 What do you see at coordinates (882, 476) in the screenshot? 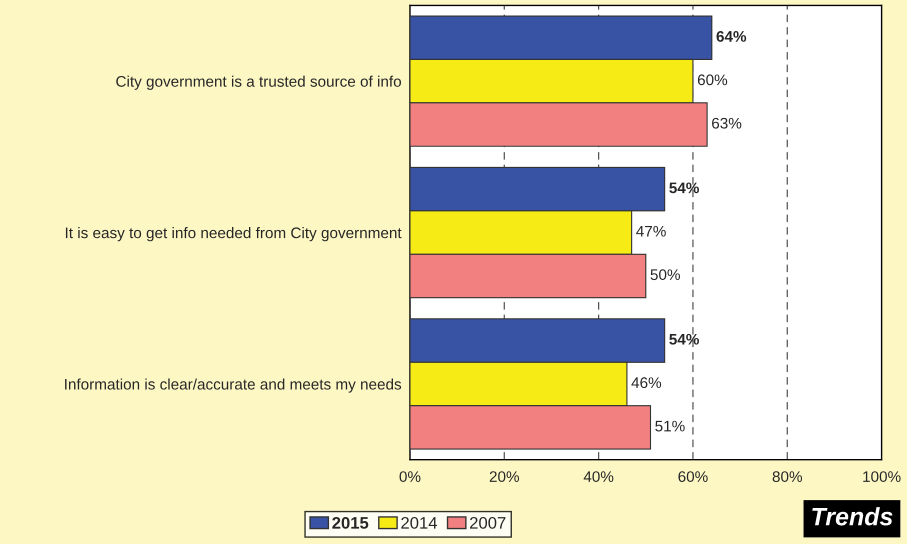
I see `x-tick-label: 100%` at bounding box center [882, 476].